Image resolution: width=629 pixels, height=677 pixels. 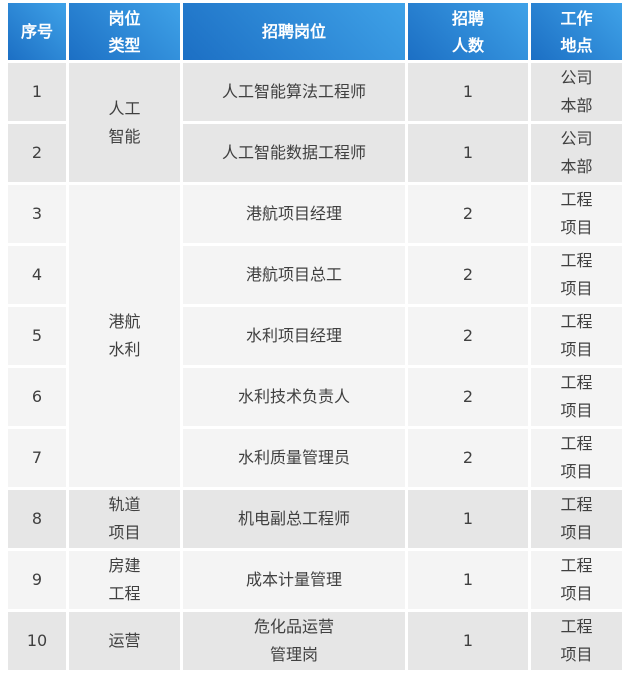 What do you see at coordinates (37, 214) in the screenshot?
I see `cell-no: 3` at bounding box center [37, 214].